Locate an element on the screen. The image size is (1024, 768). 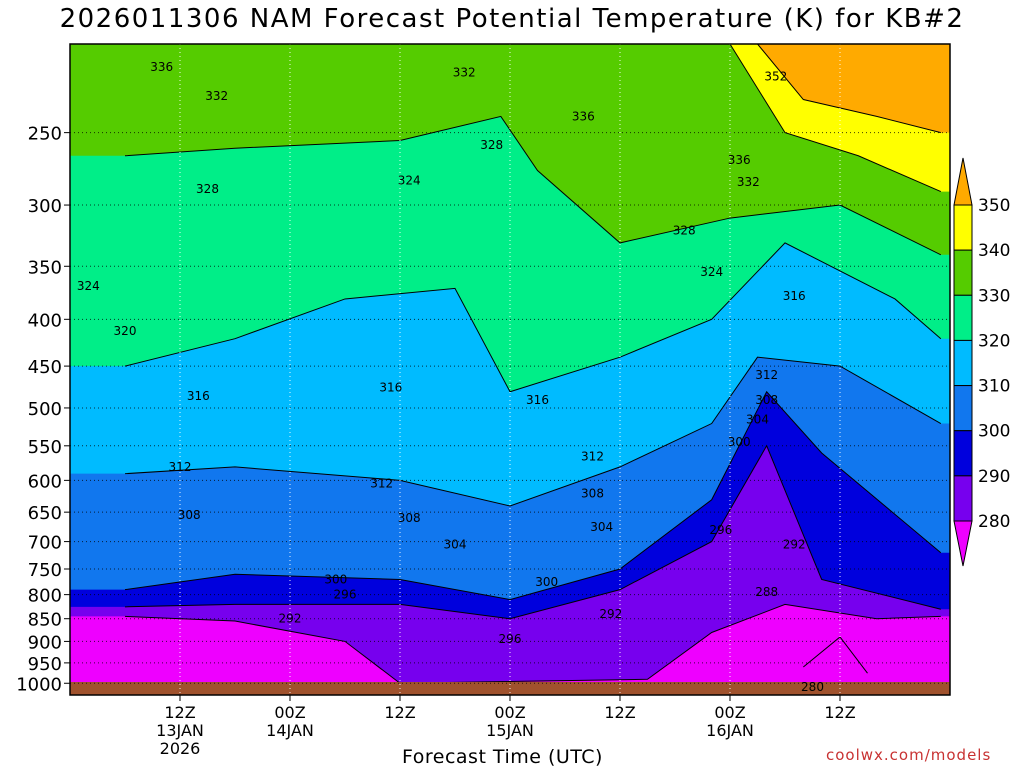
contour-label-32: 300 is located at coordinates (335, 579).